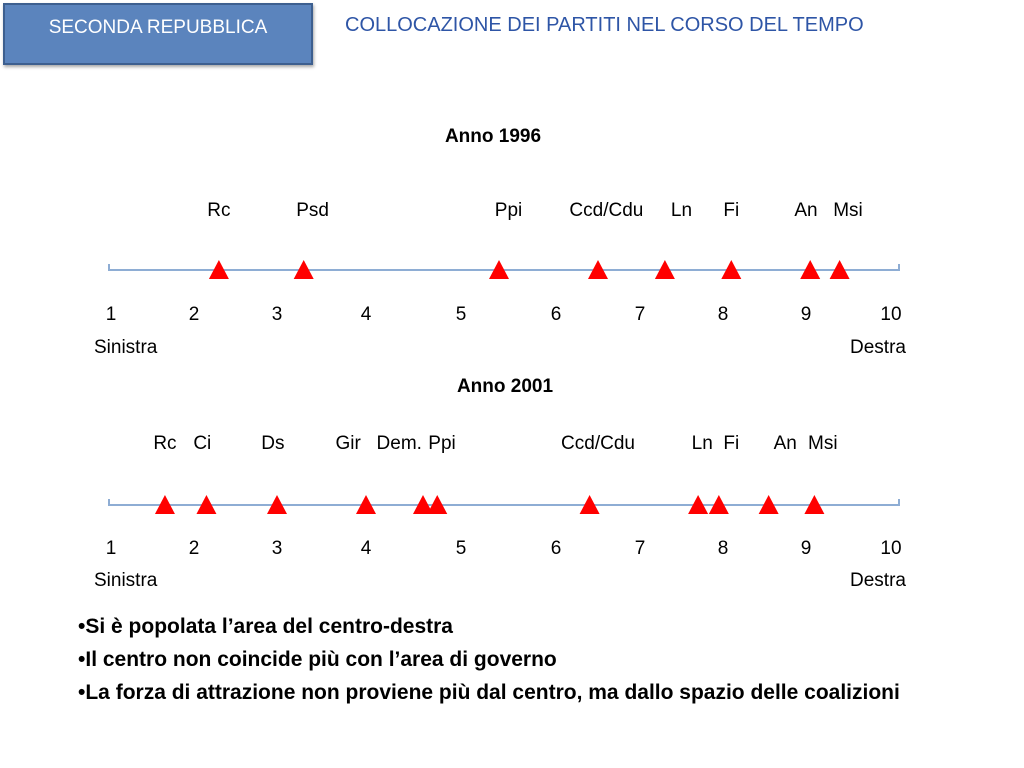 The width and height of the screenshot is (1024, 768). What do you see at coordinates (158, 27) in the screenshot?
I see `section-badge-label: SECONDA REPUBBLICA` at bounding box center [158, 27].